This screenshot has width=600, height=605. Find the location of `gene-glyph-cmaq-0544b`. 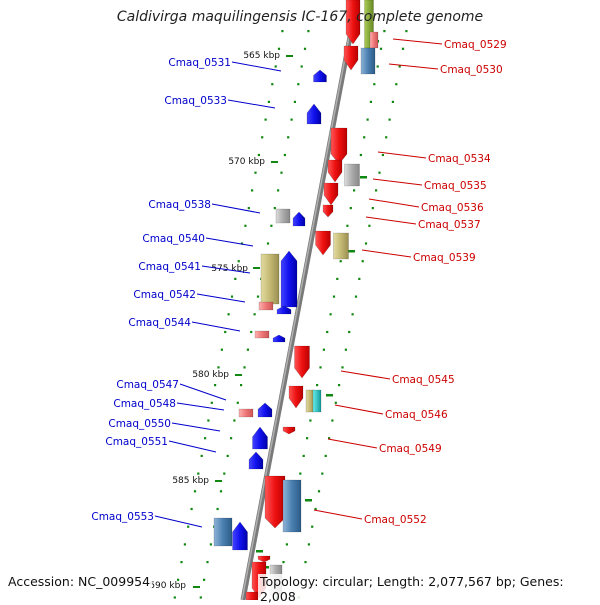

gene-glyph-cmaq-0544b is located at coordinates (279, 338).